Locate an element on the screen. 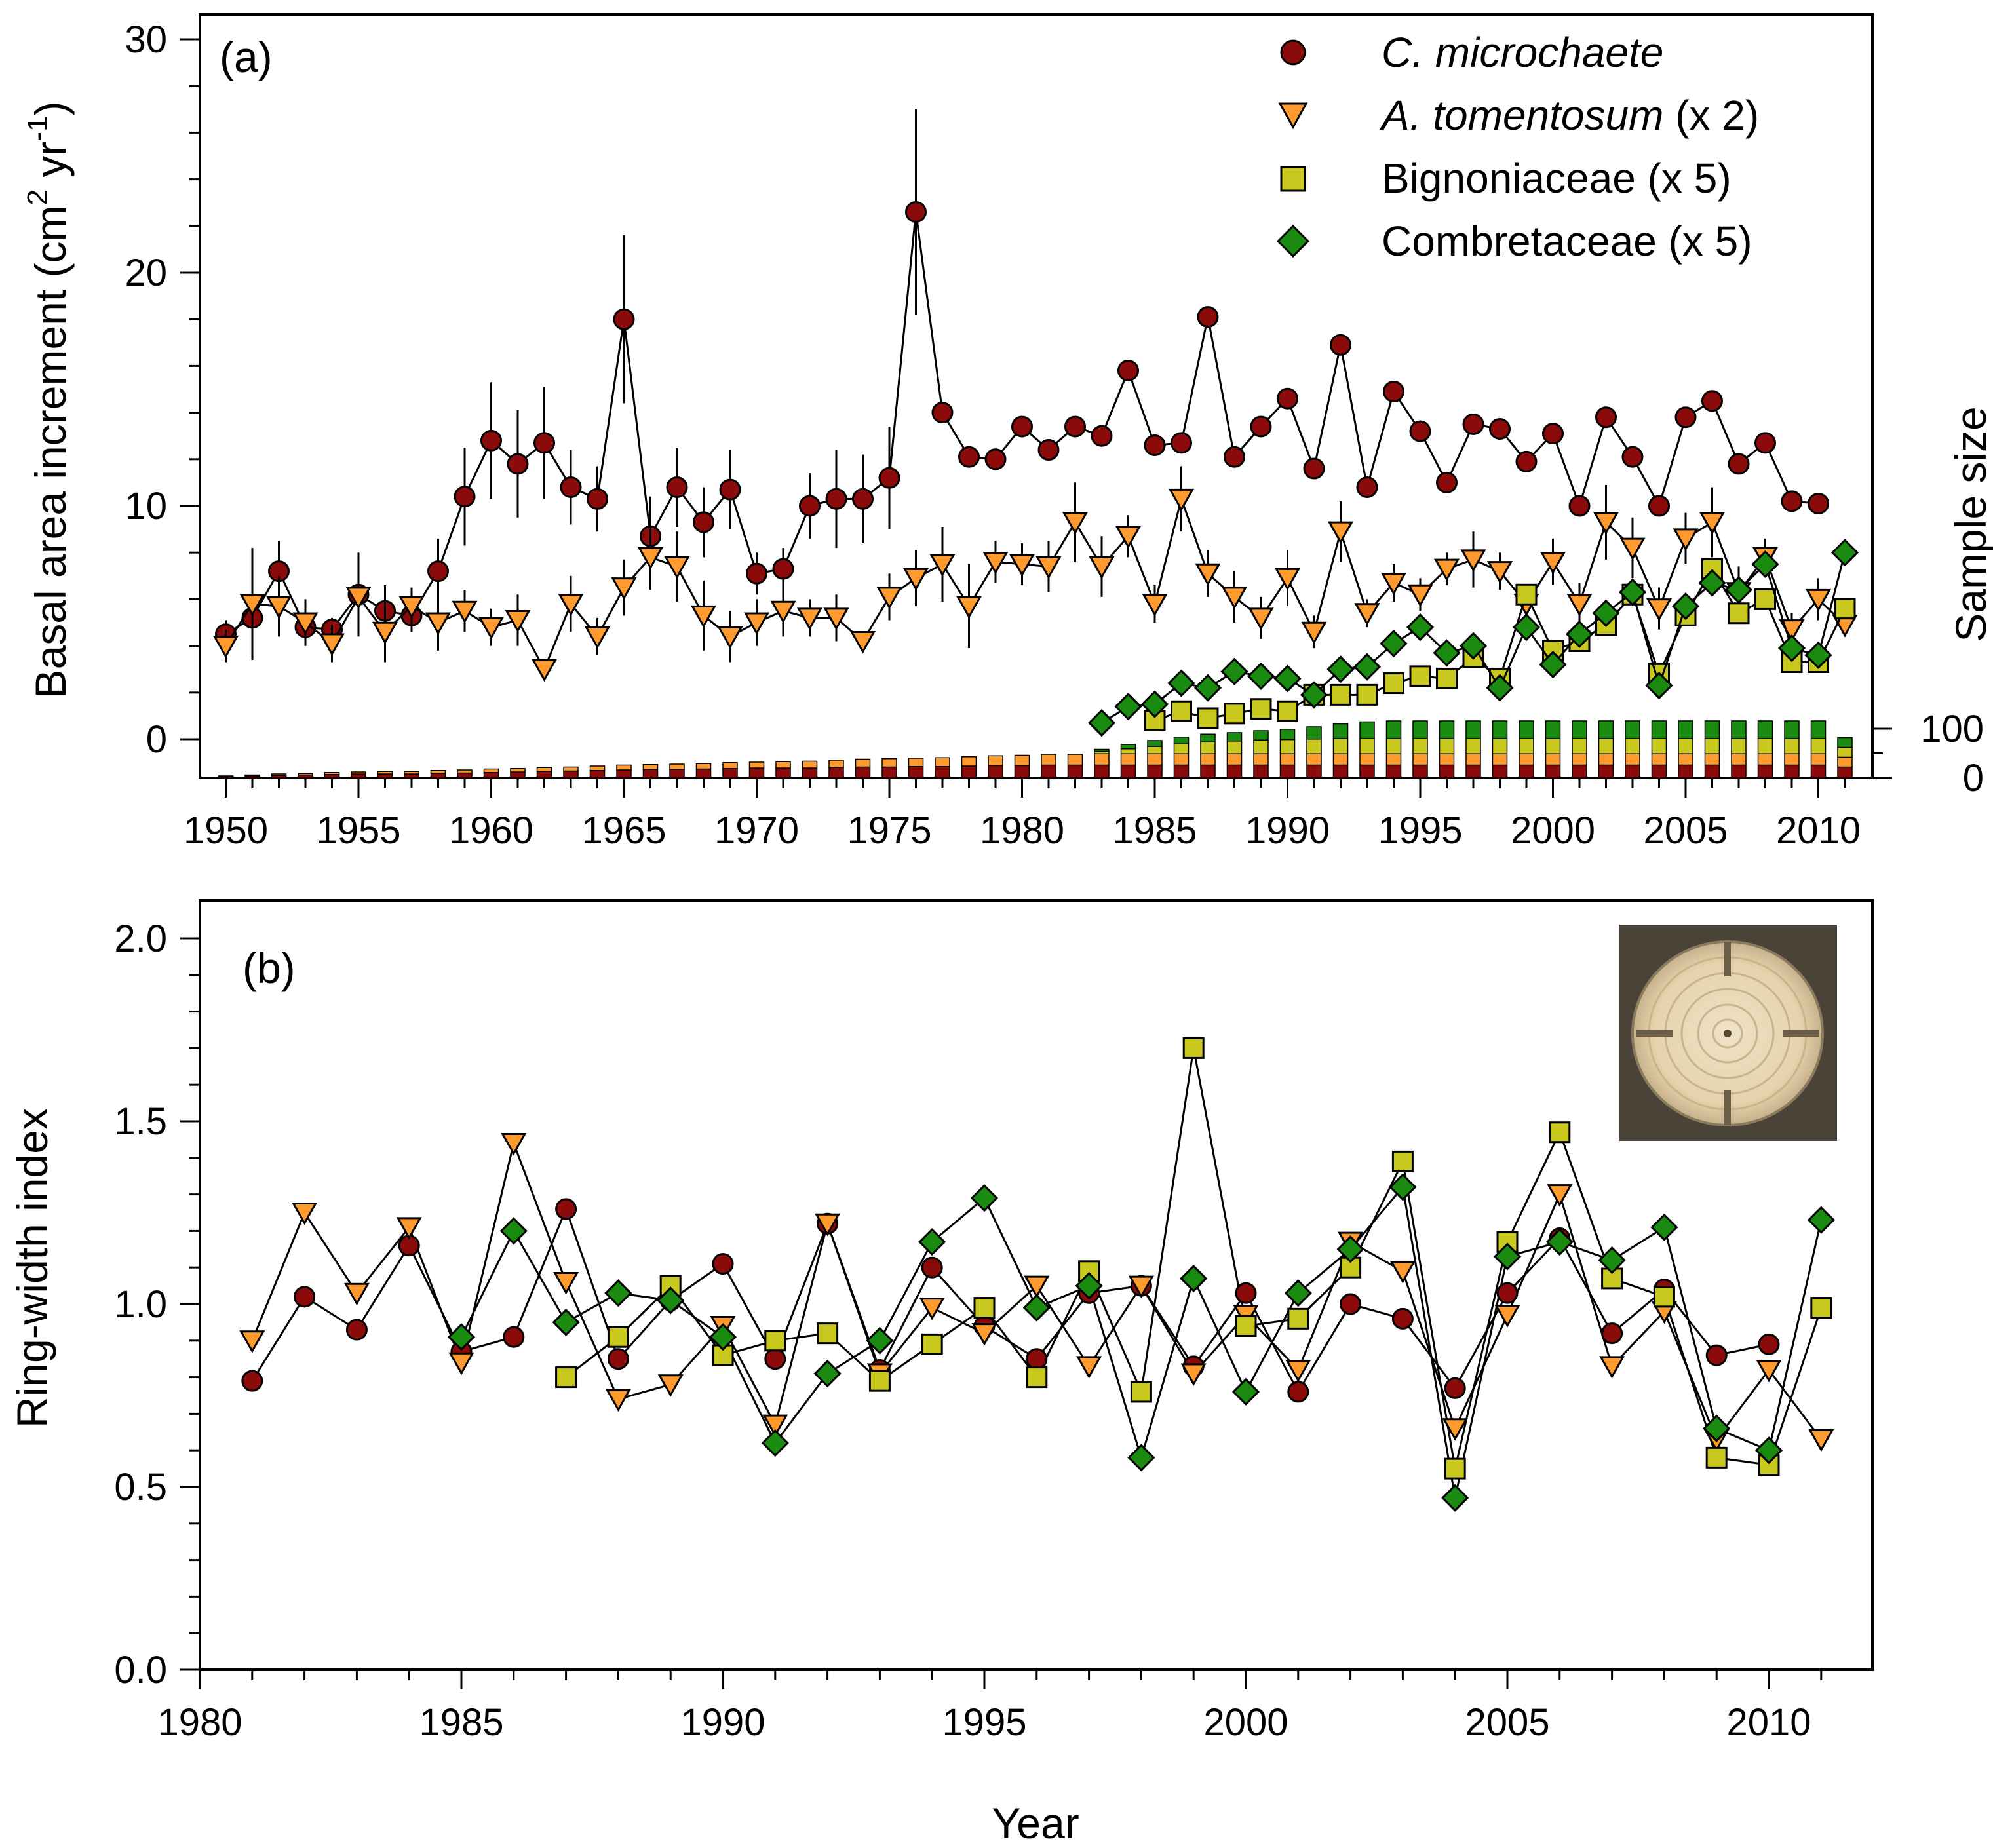 The image size is (1993, 1848). x-tick-label: 1955 is located at coordinates (358, 830).